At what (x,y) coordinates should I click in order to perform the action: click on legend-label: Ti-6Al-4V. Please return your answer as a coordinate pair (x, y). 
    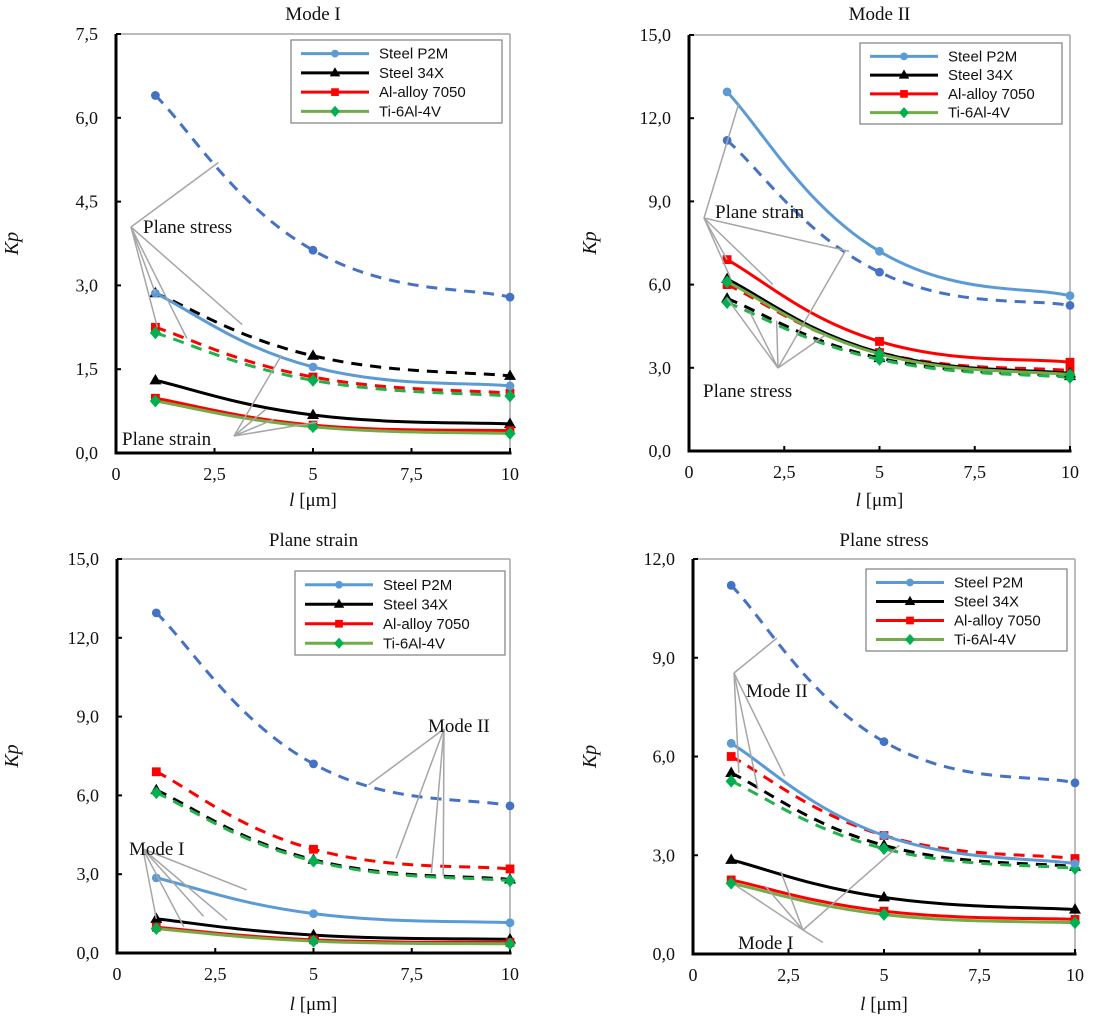
    Looking at the image, I should click on (410, 111).